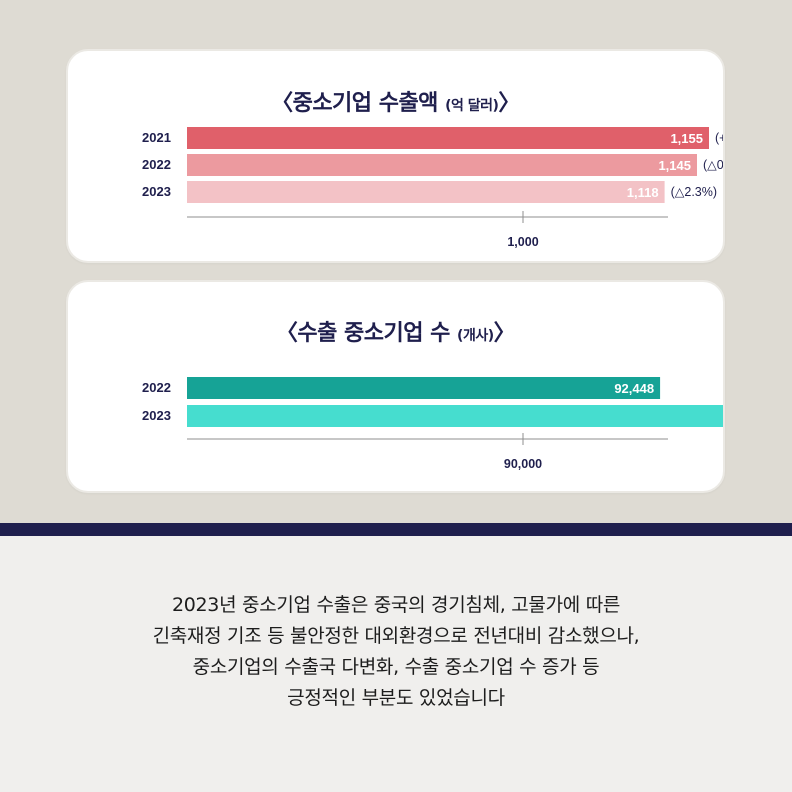  What do you see at coordinates (156, 191) in the screenshot?
I see `export-value-category-label: 2023` at bounding box center [156, 191].